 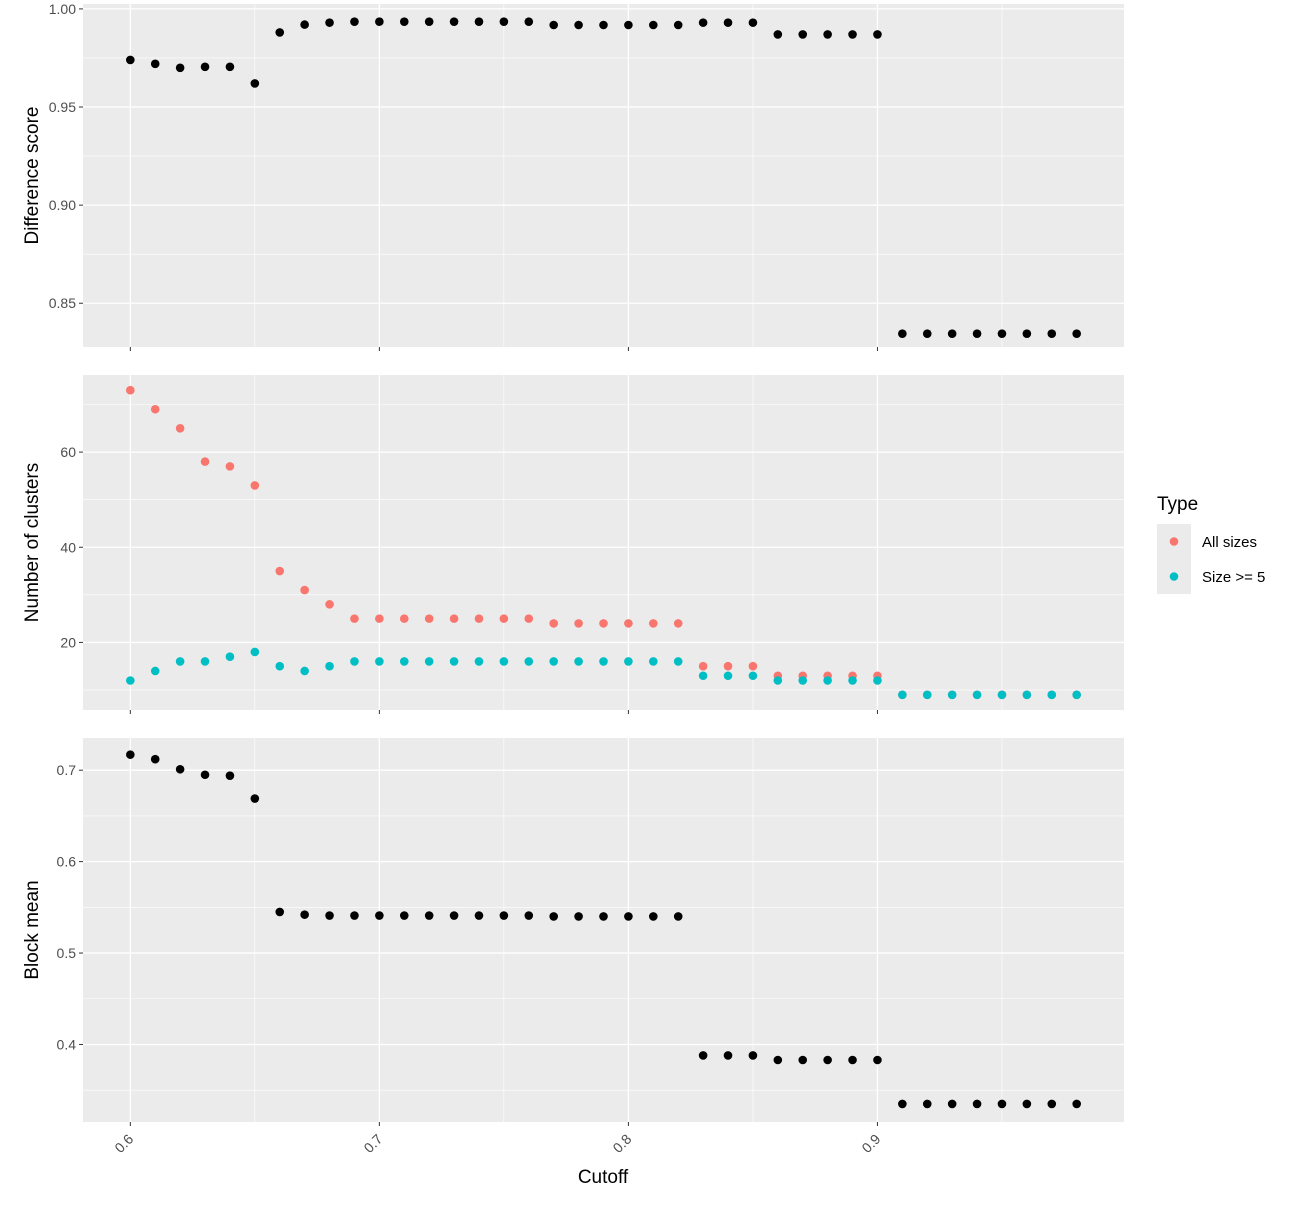 I want to click on y-tick-label: 0.90, so click(x=62, y=205).